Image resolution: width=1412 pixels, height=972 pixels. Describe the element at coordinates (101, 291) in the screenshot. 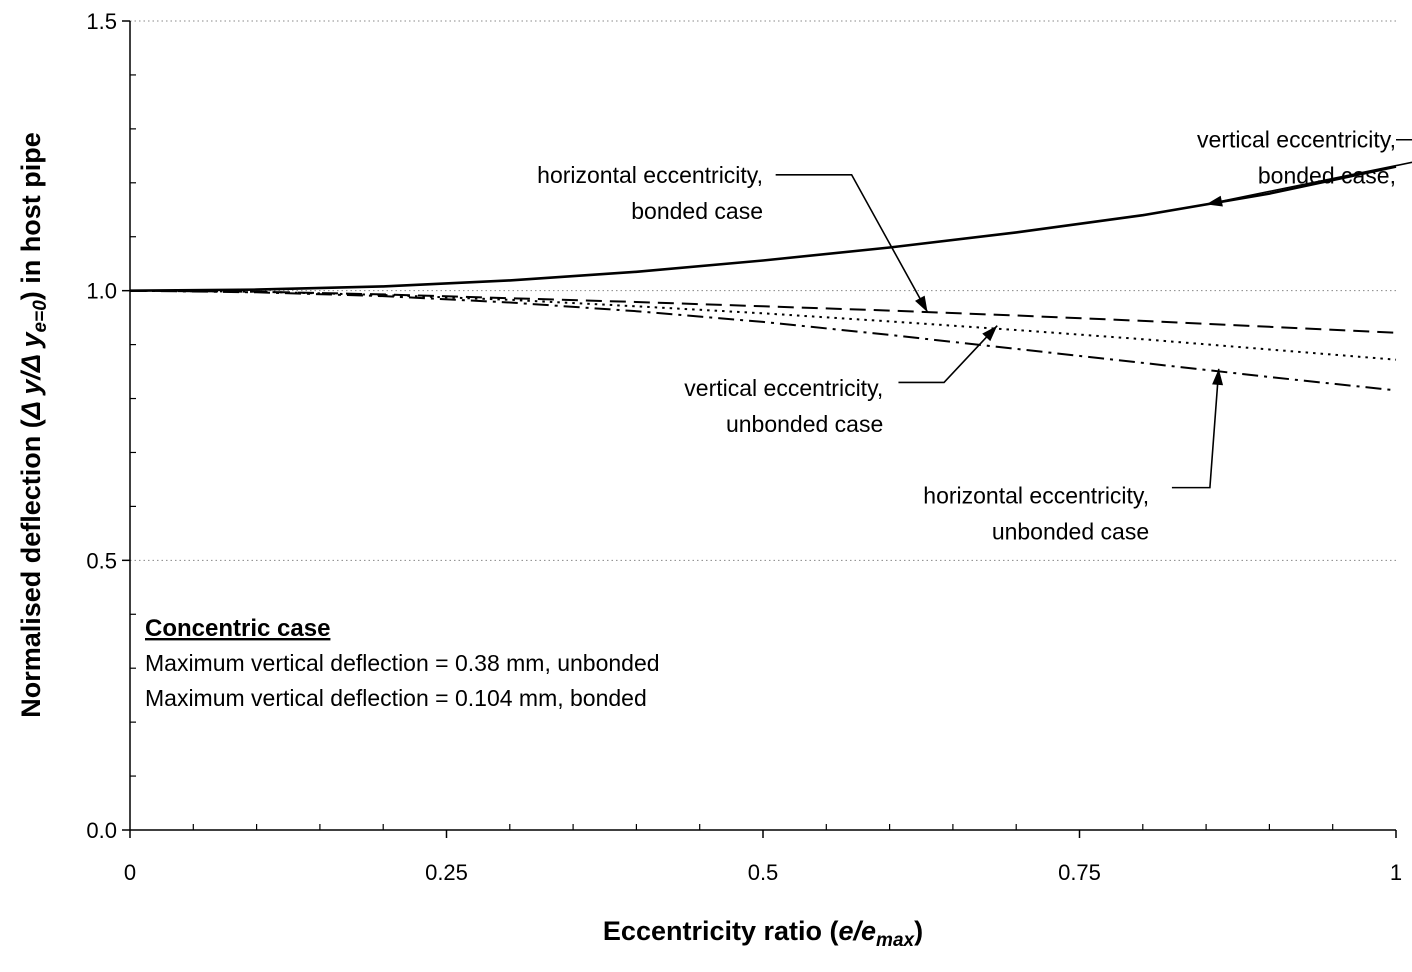

I see `y-tick-label: 1.0` at that location.